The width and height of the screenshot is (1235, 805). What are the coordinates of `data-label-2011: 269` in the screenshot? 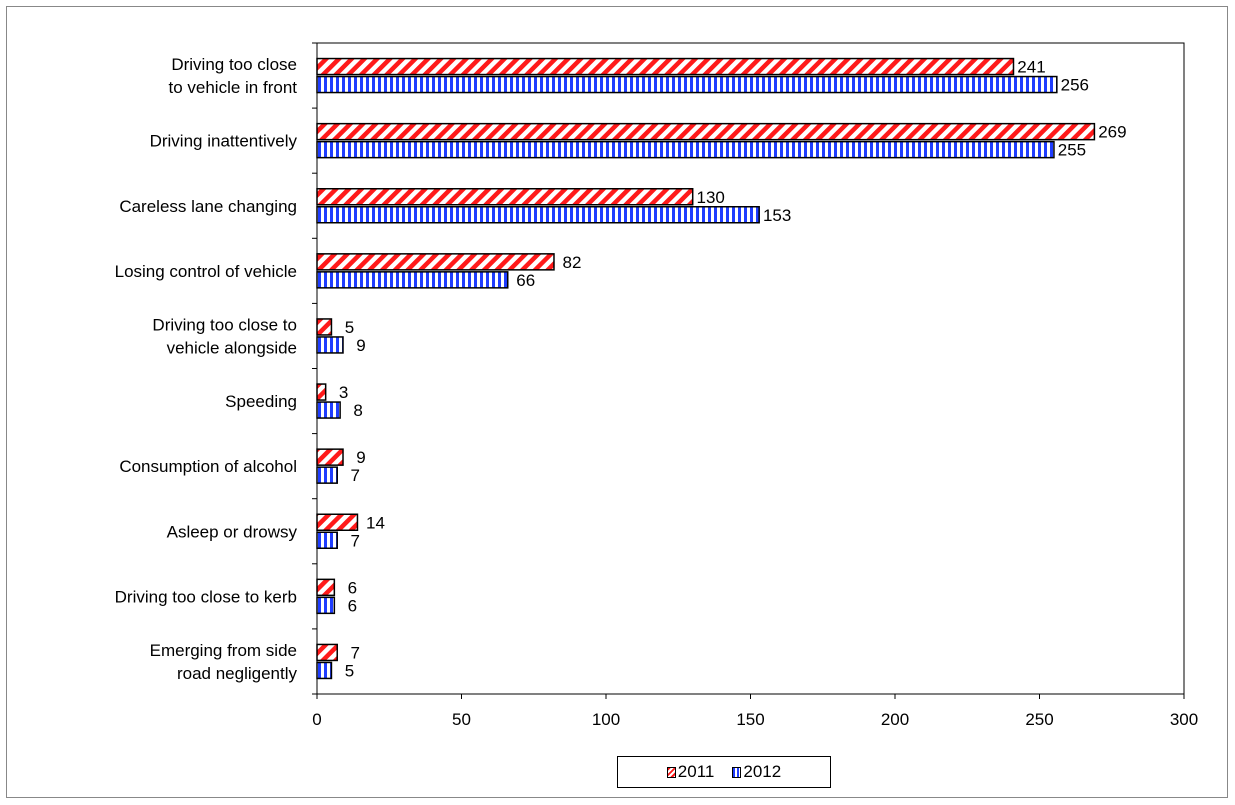 It's located at (1112, 132).